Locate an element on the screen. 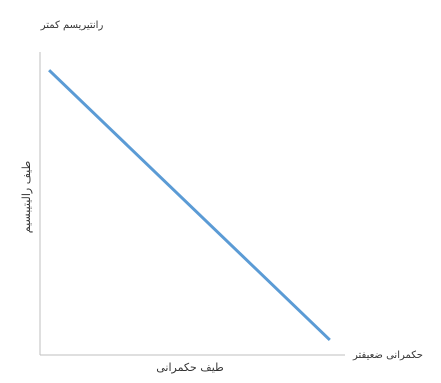  x-axis-title: طيف حكمرانى is located at coordinates (190, 367).